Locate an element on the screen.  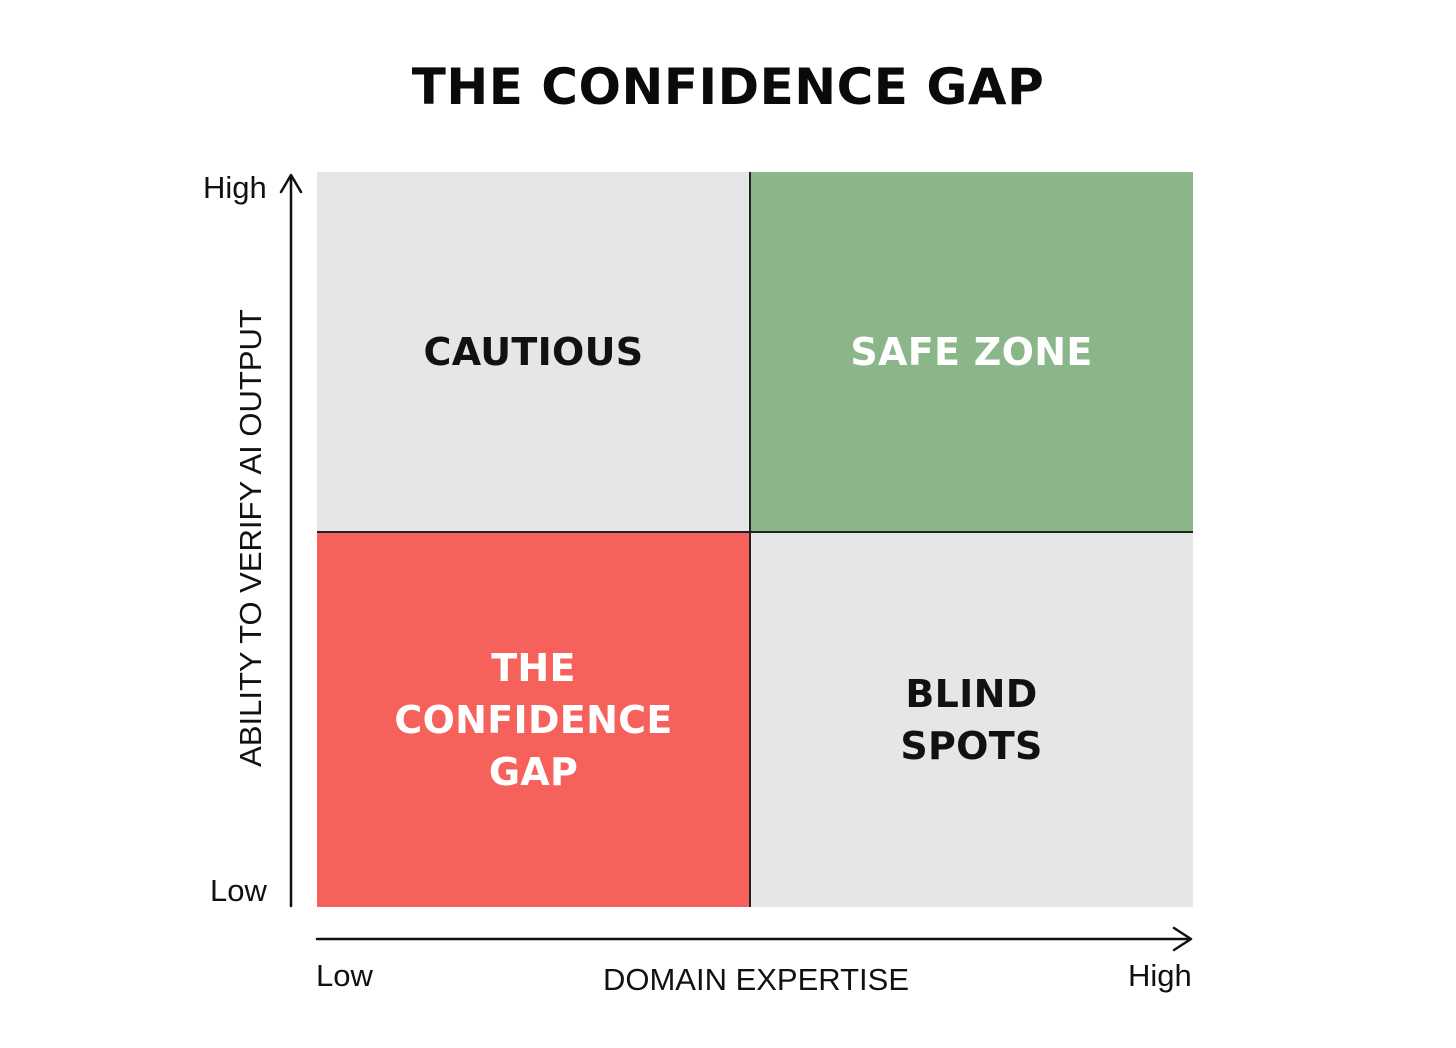
quadrant-label-line: SPOTS is located at coordinates (971, 745).